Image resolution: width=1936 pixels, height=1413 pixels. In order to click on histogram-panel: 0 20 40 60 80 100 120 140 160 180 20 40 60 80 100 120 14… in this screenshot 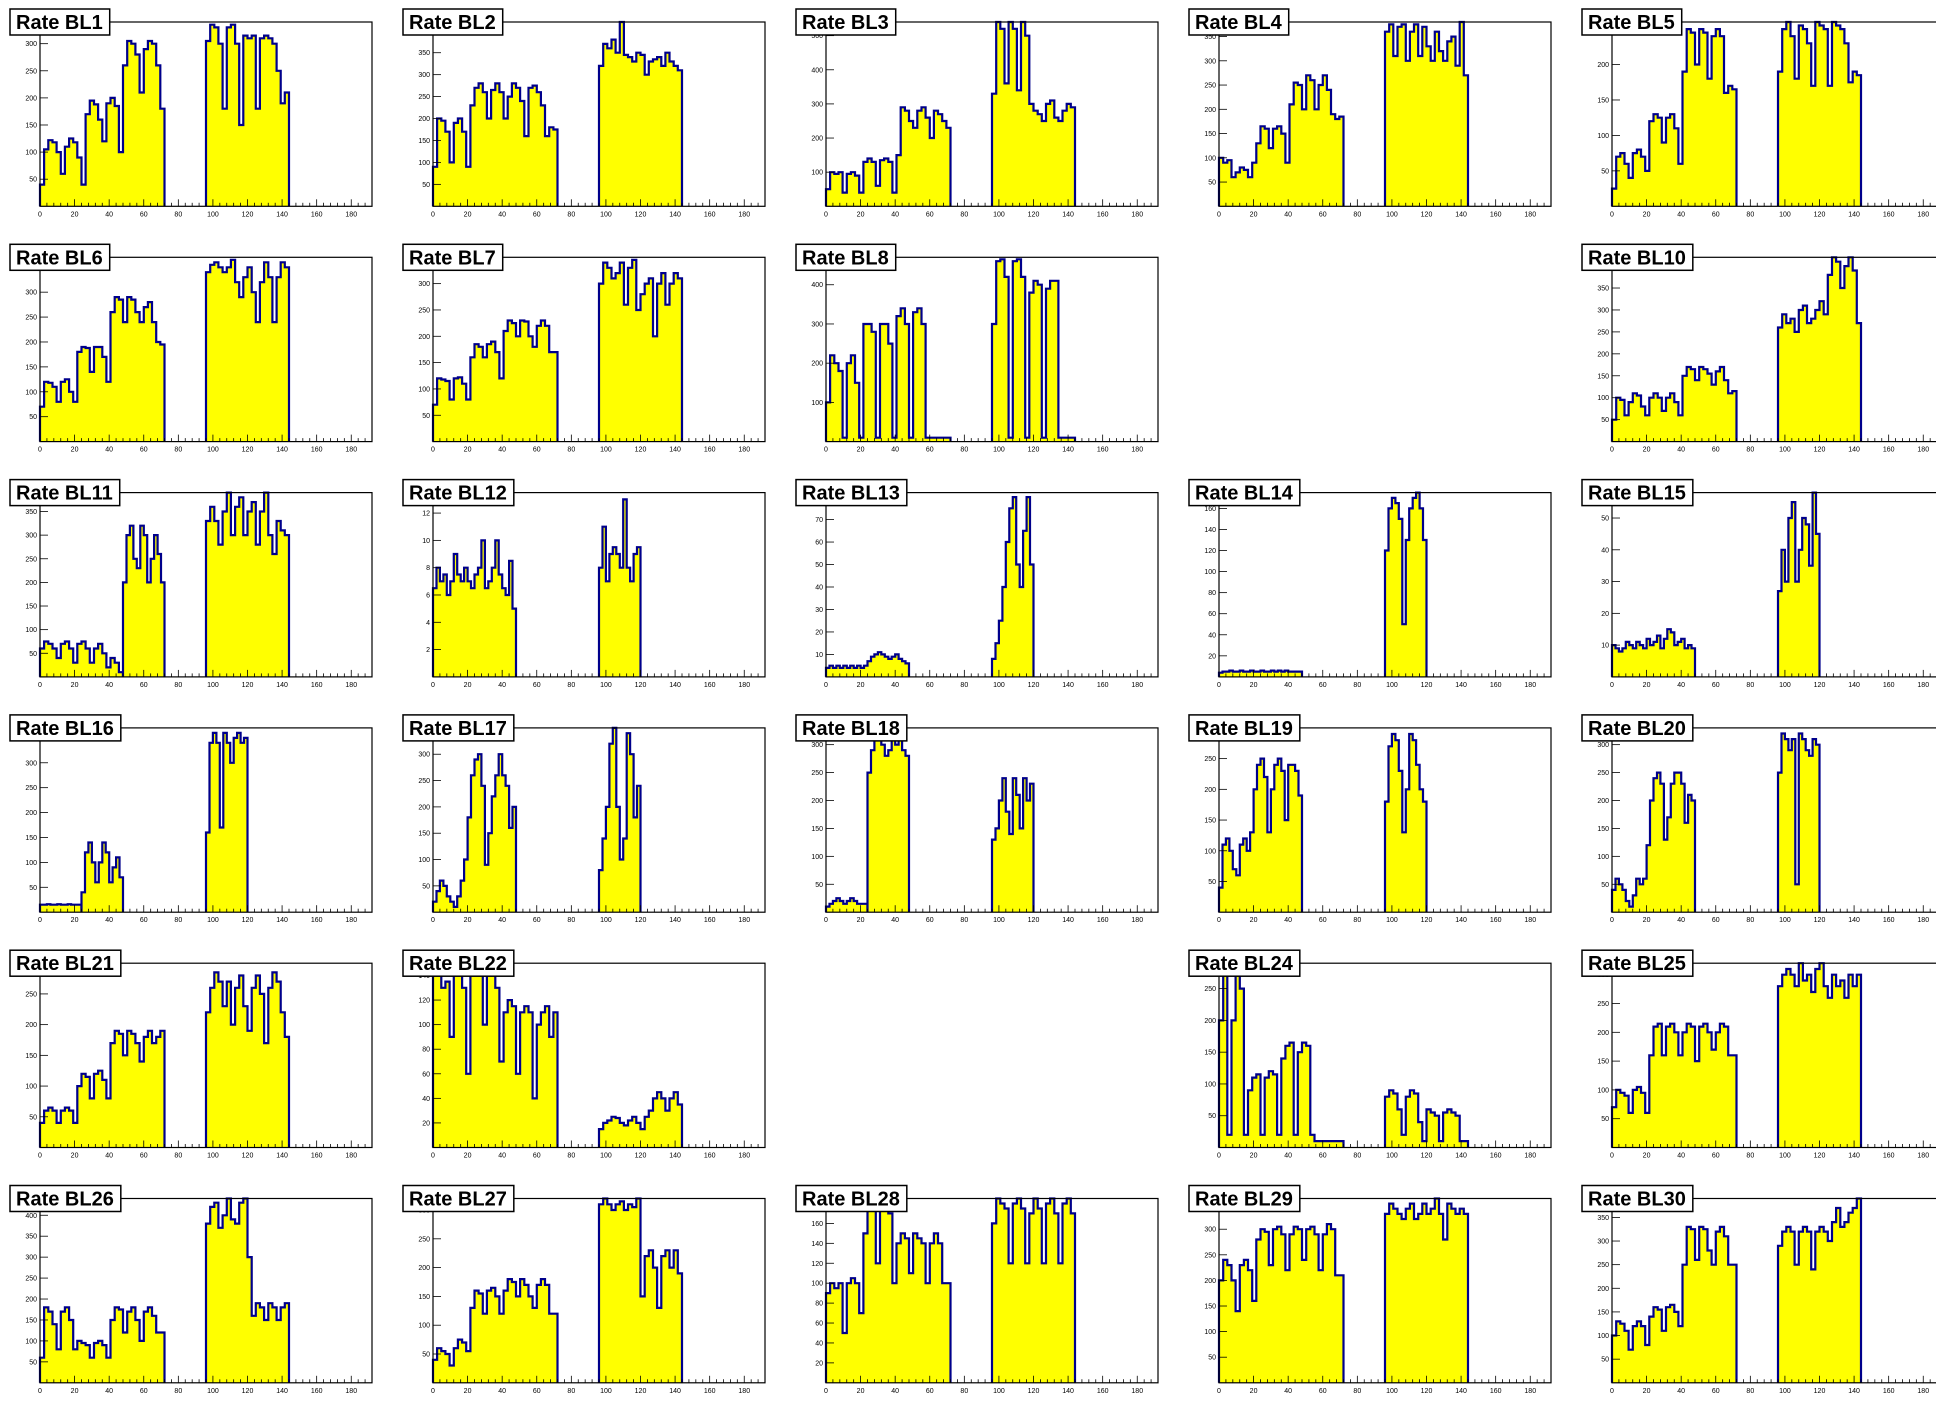, I will do `click(977, 1289)`.